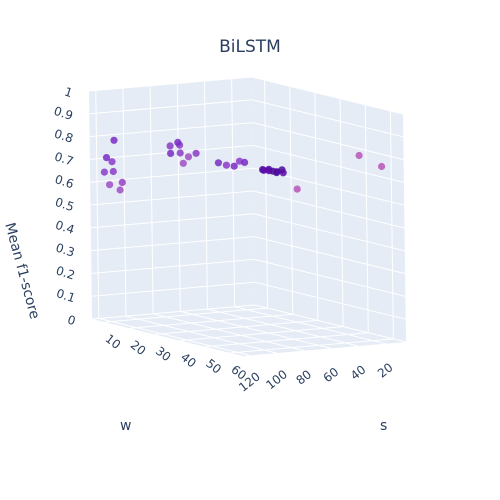 The height and width of the screenshot is (500, 500). What do you see at coordinates (125, 426) in the screenshot?
I see `y-axis-title: w` at bounding box center [125, 426].